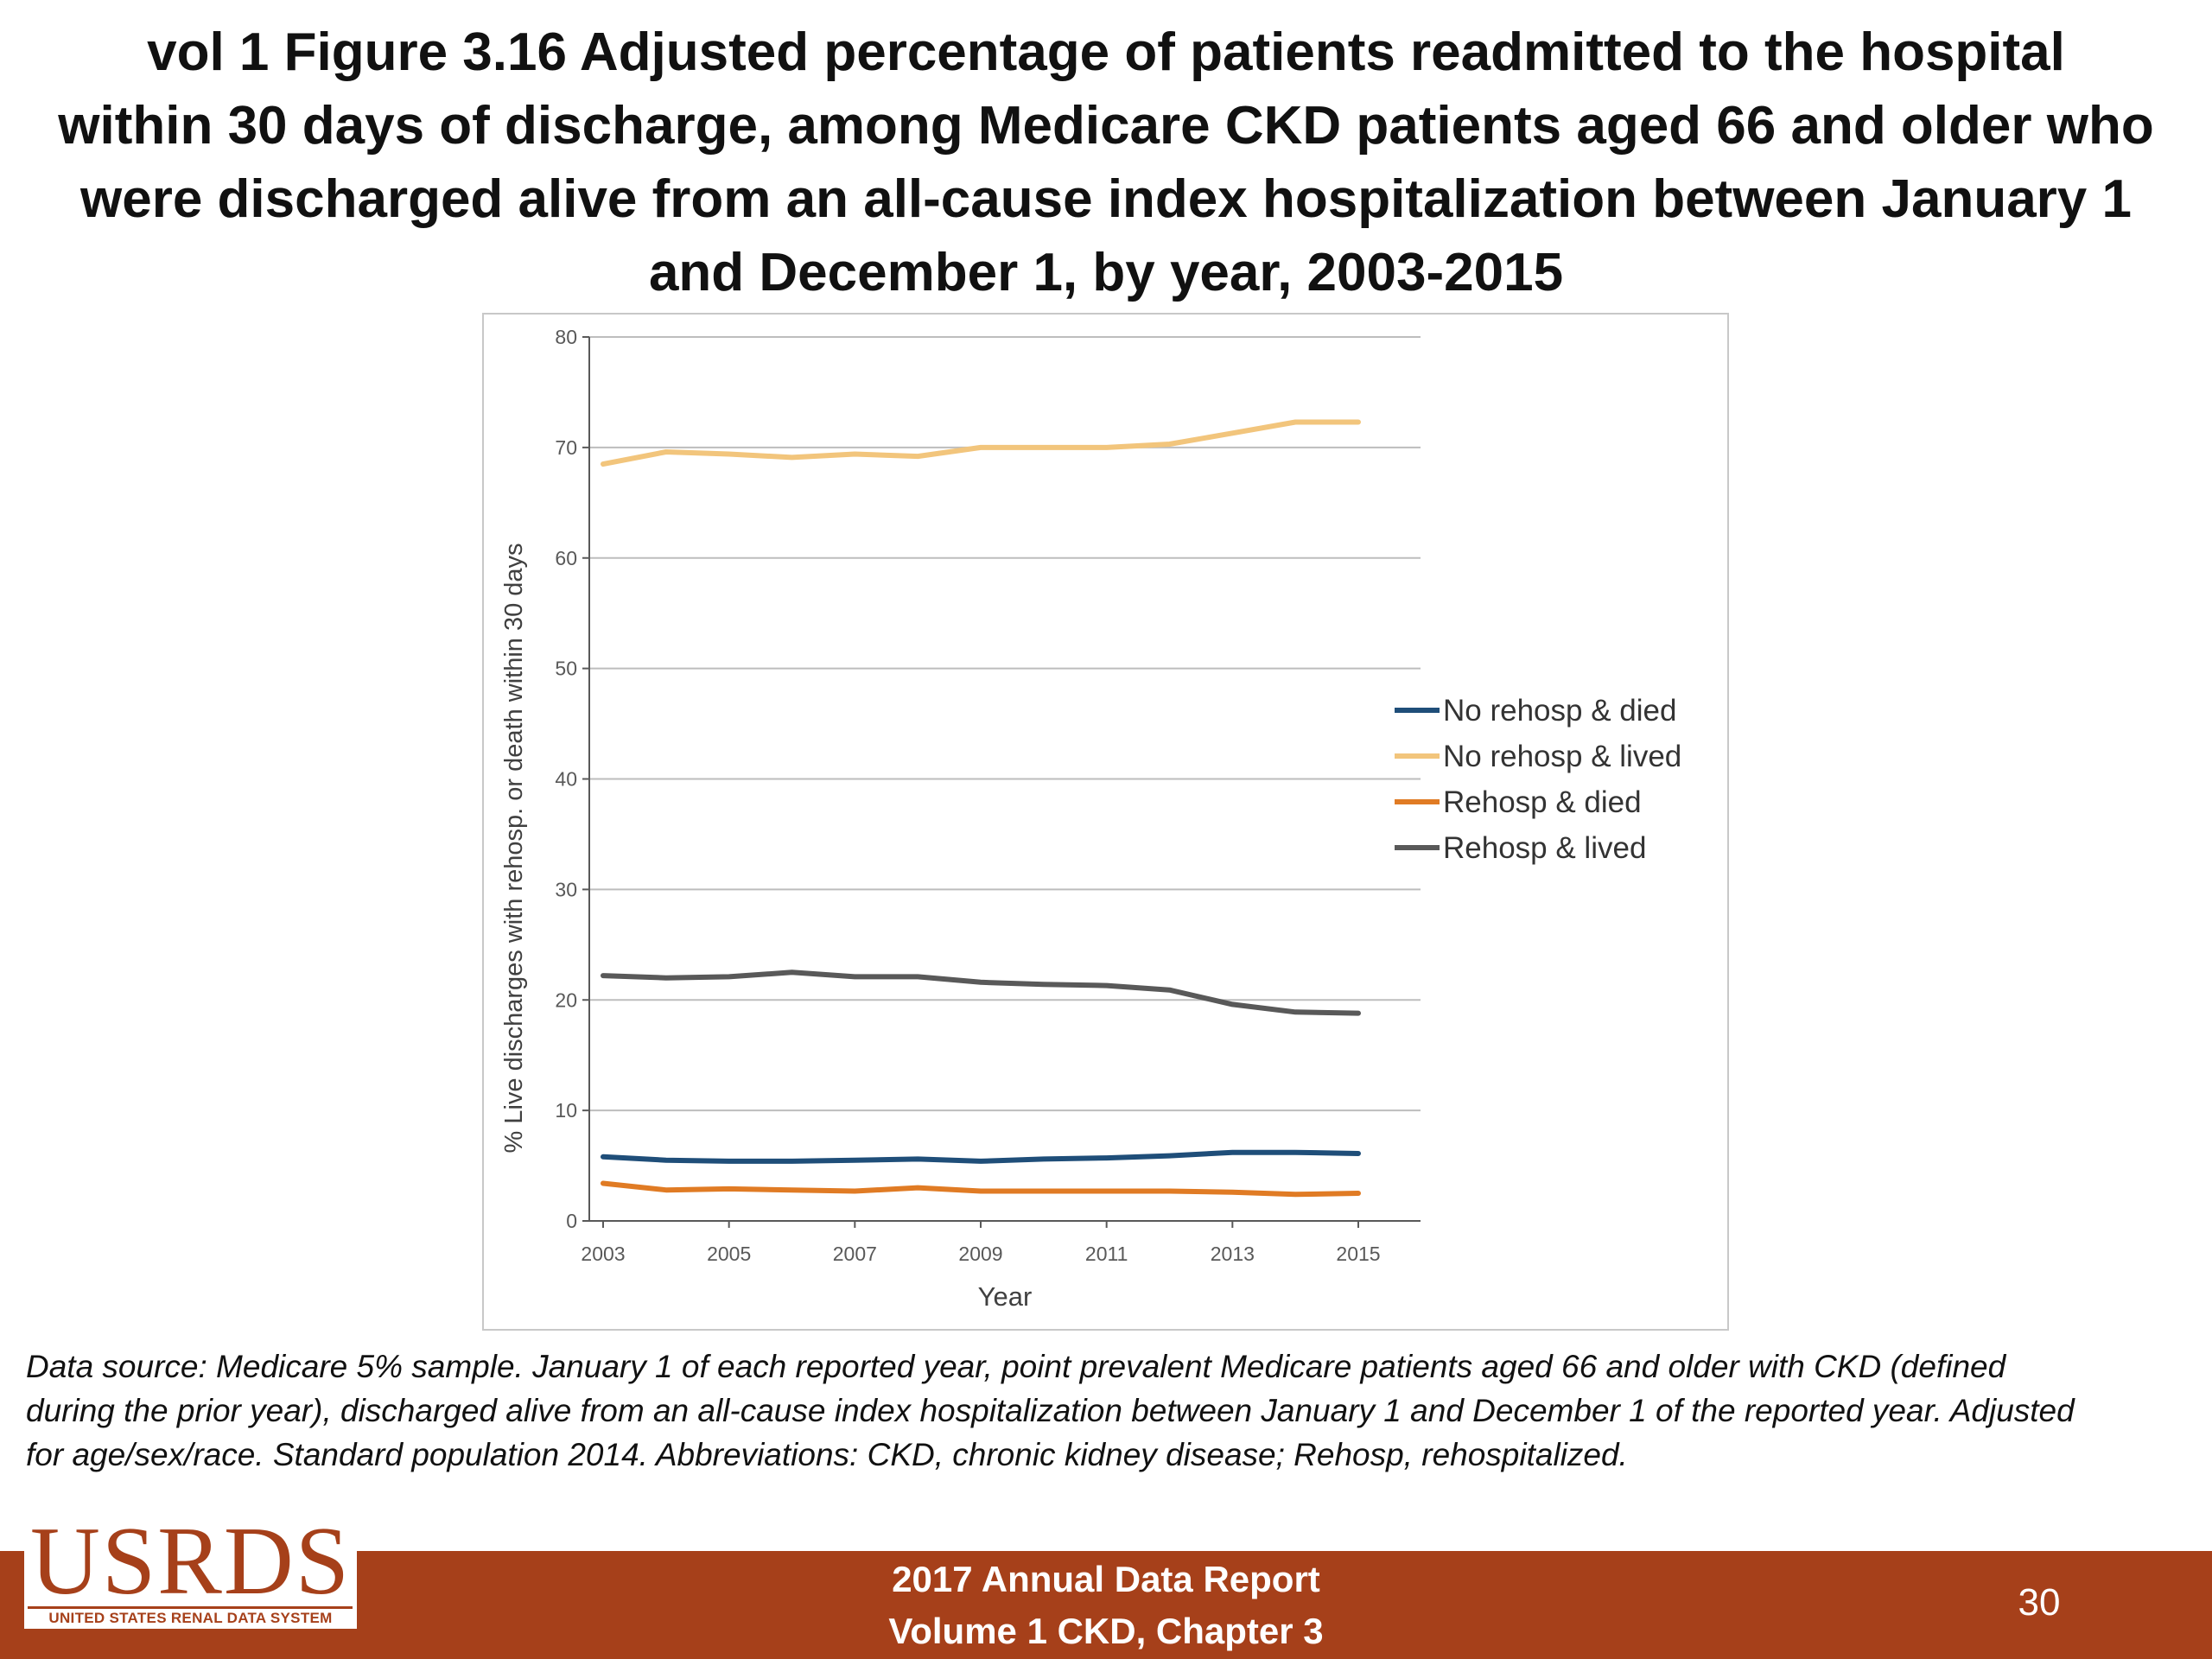 The height and width of the screenshot is (1659, 2212). Describe the element at coordinates (729, 1254) in the screenshot. I see `x-tick-label: 2005` at that location.